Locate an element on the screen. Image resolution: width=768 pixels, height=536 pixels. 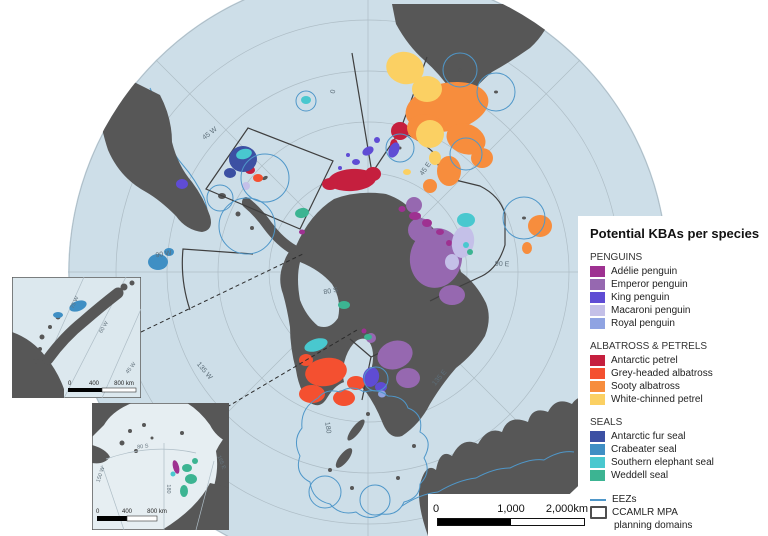
pointer-line-peninsula-inset is located at coordinates (222, 293).